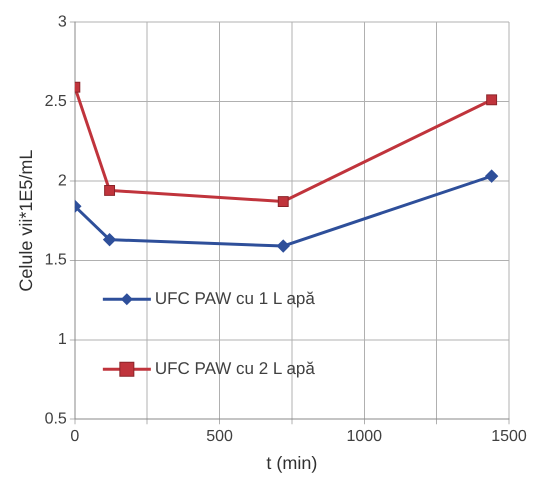  I want to click on y-tick-label: 0.5, so click(55, 419).